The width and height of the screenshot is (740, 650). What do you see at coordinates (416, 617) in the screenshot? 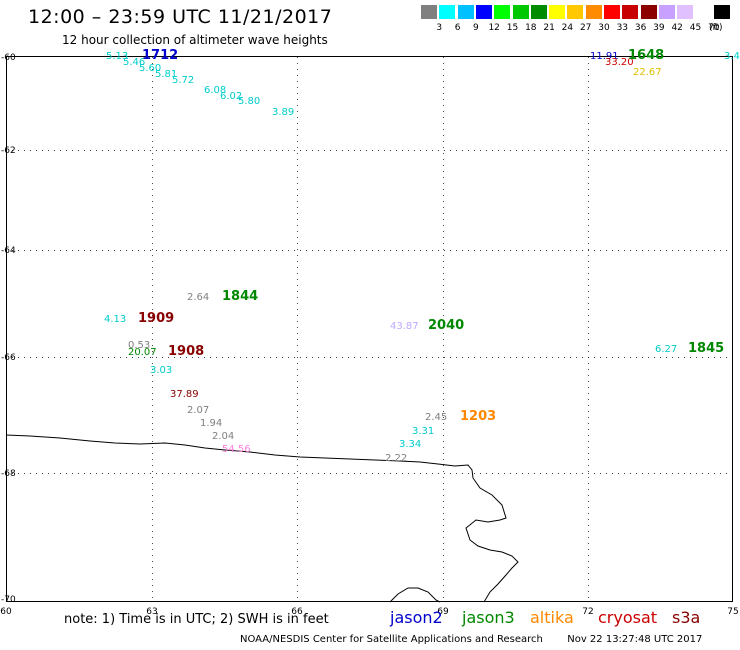
I see `satellite-name: jason2` at bounding box center [416, 617].